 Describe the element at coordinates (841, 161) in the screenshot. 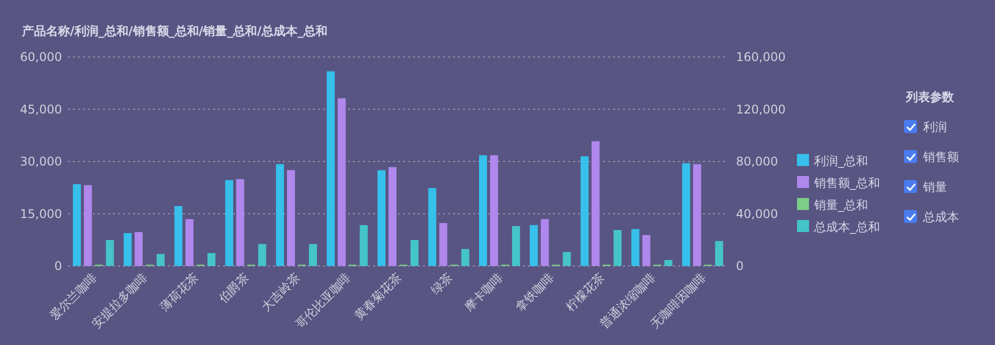

I see `legend-label: 利润_总和` at that location.